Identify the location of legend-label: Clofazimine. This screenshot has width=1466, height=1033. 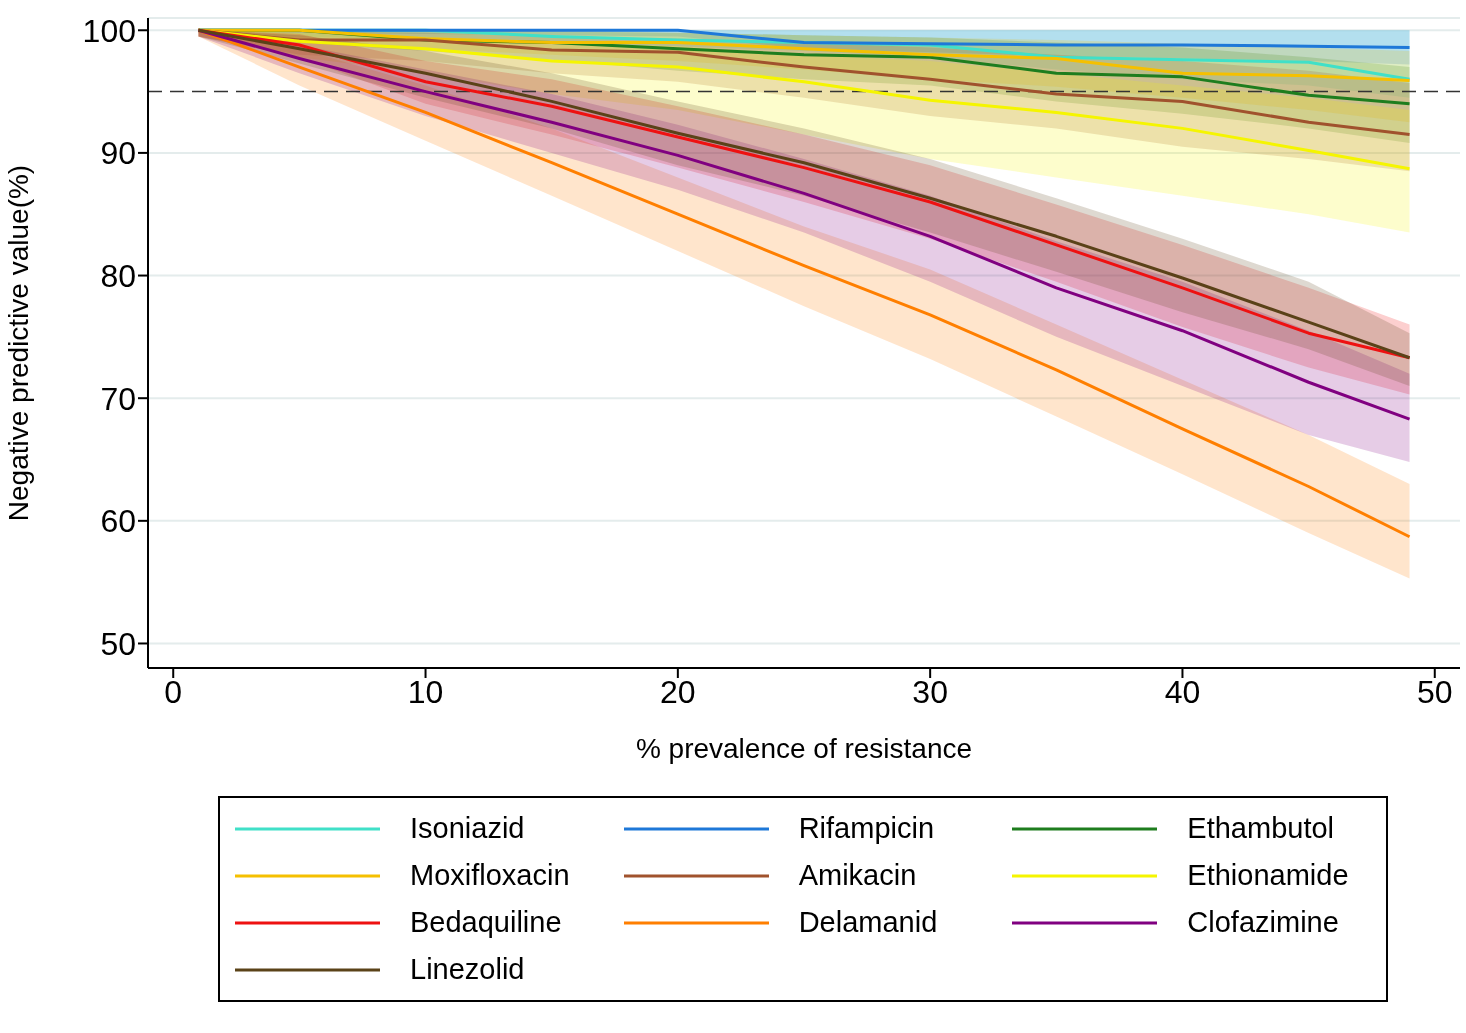
(1263, 922).